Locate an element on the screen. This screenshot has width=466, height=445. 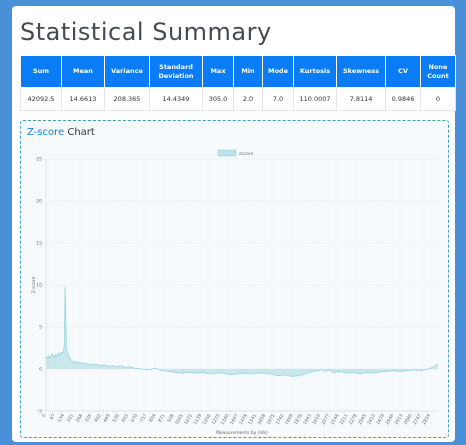
x-tick-label: 335 is located at coordinates (89, 418).